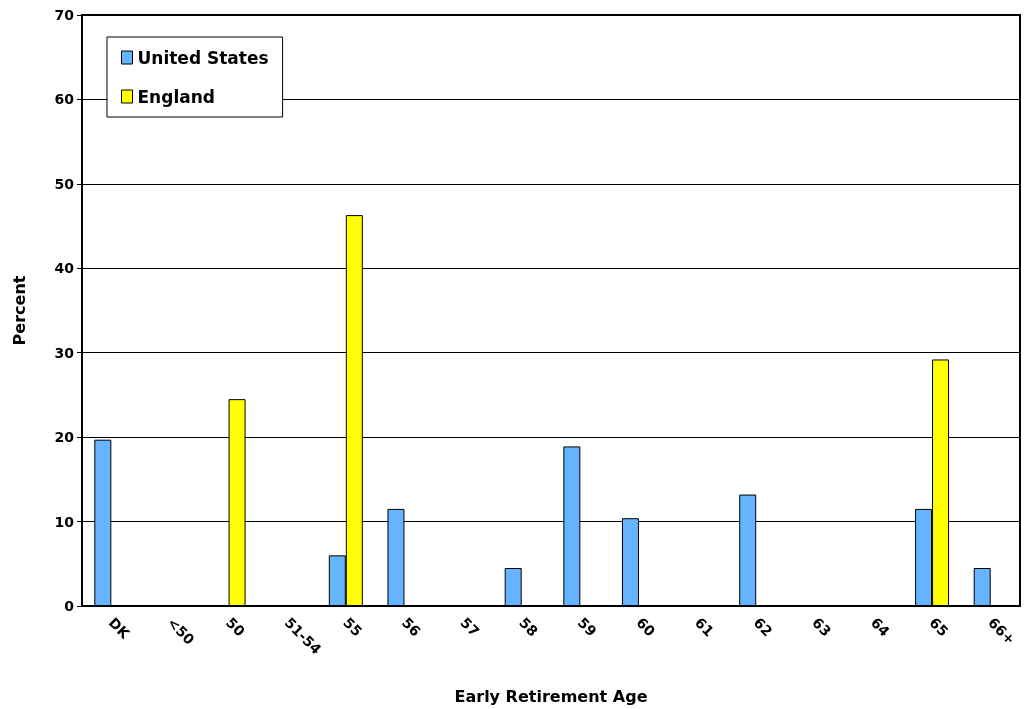 This screenshot has height=709, width=1026. What do you see at coordinates (64, 268) in the screenshot?
I see `y-tick-label: 40` at bounding box center [64, 268].